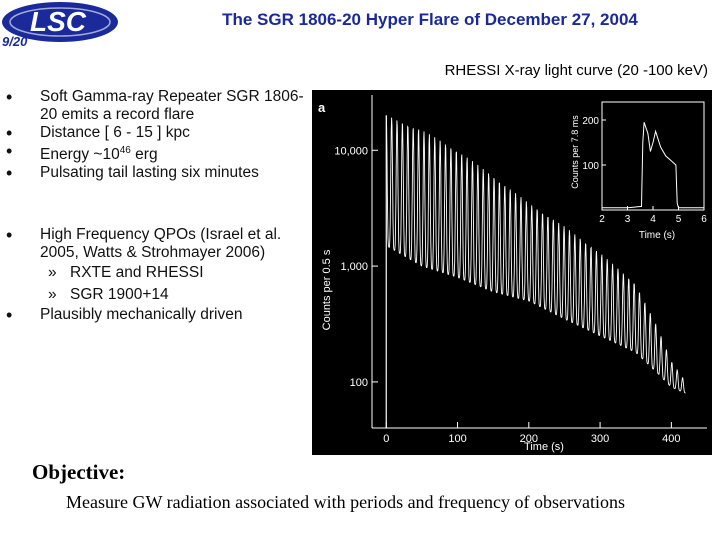 Image resolution: width=720 pixels, height=540 pixels. What do you see at coordinates (590, 121) in the screenshot?
I see `inset-y-tick-label: 200` at bounding box center [590, 121].